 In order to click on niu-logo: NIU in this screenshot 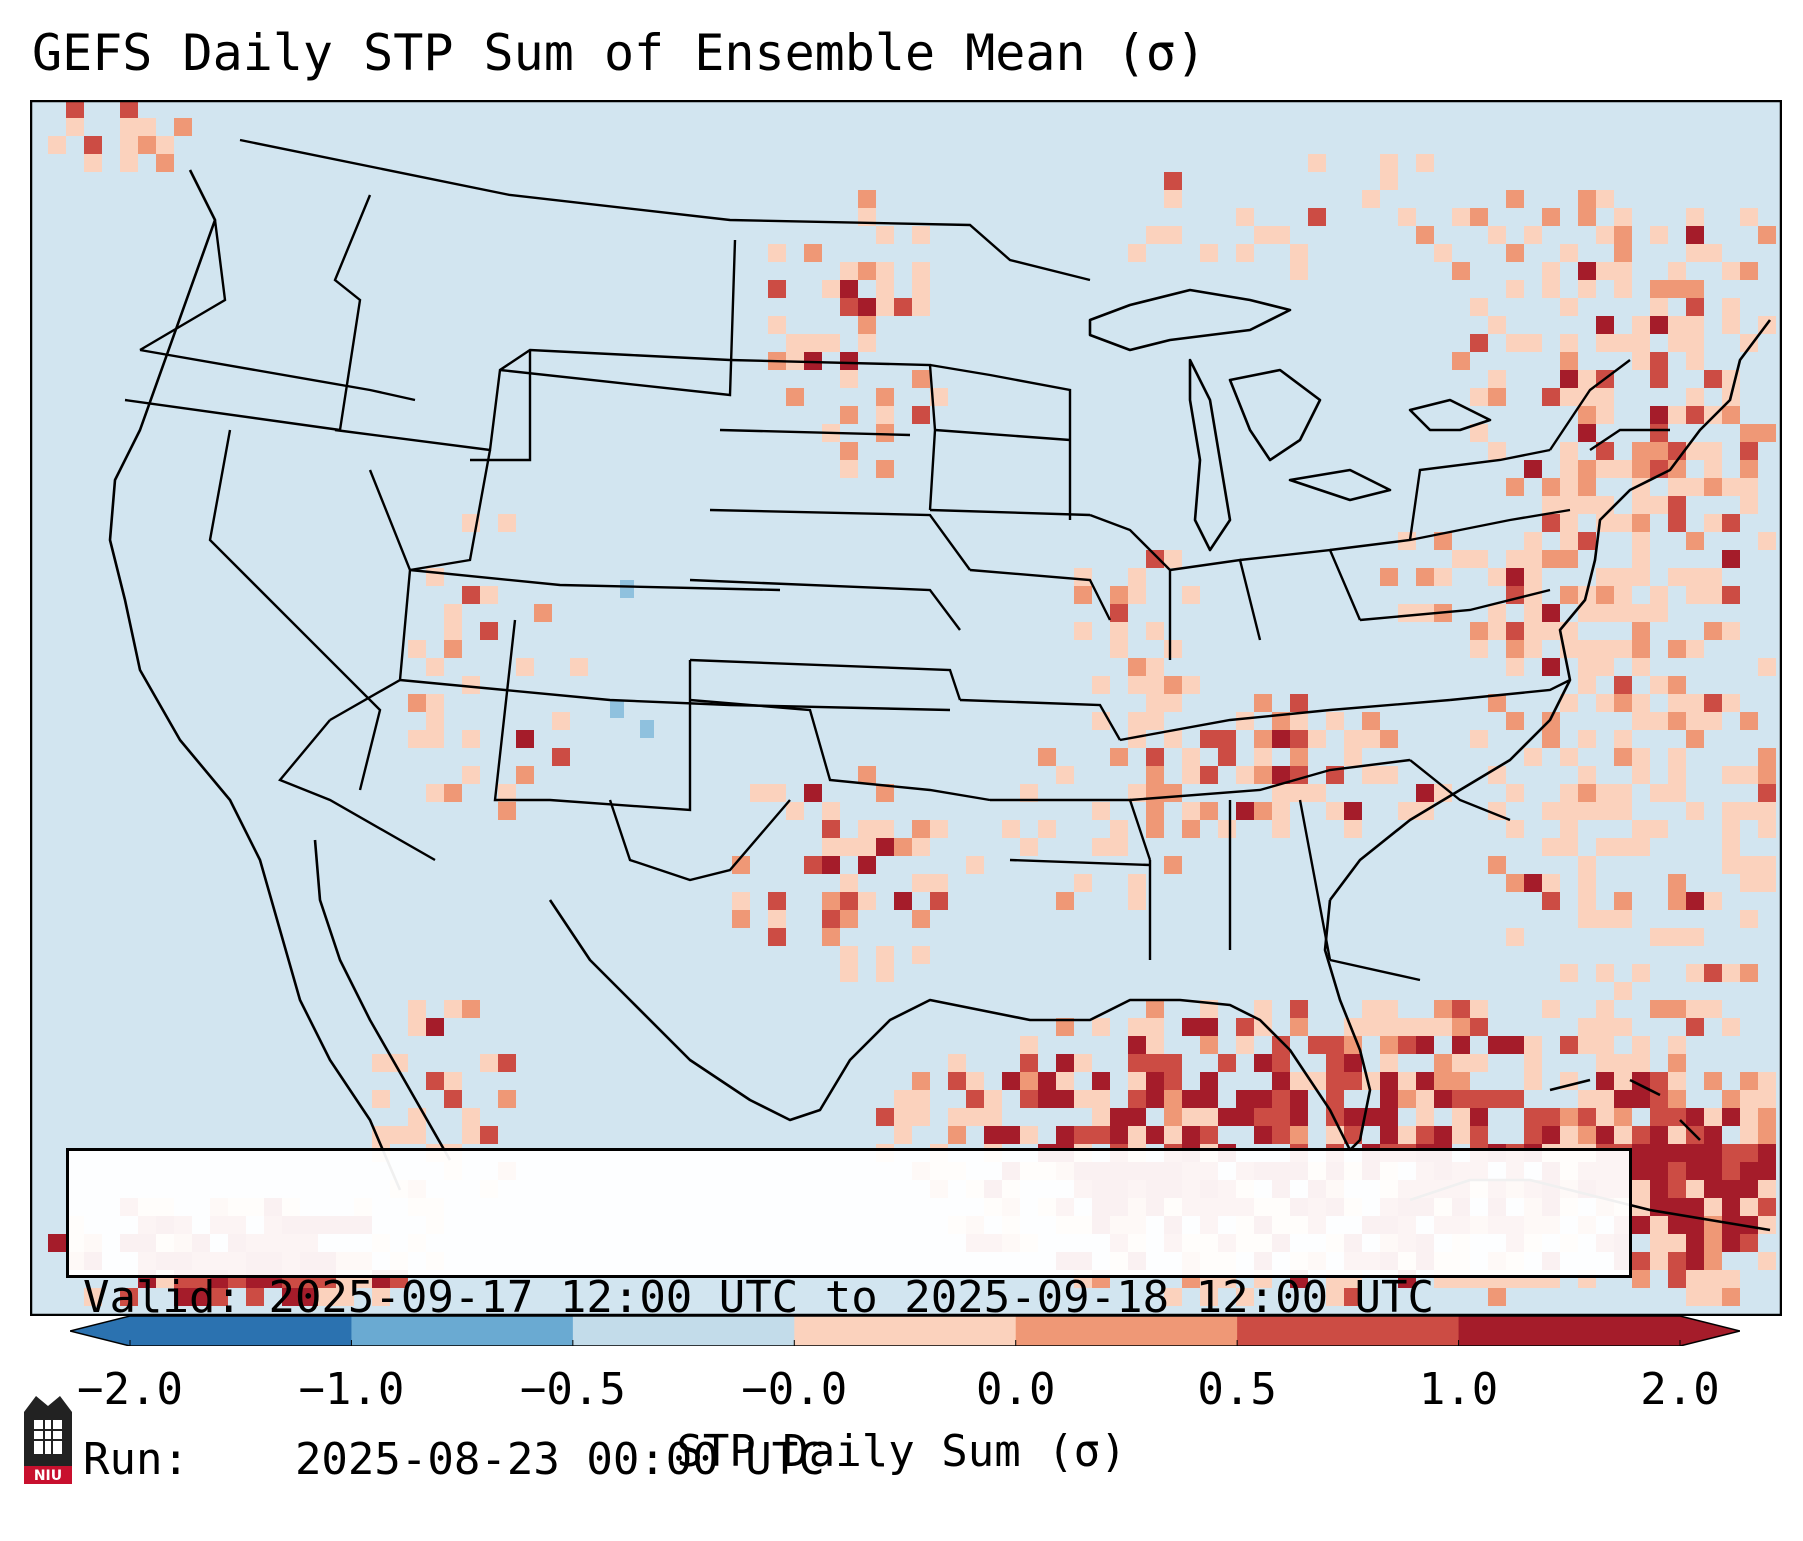, I will do `click(48, 1440)`.